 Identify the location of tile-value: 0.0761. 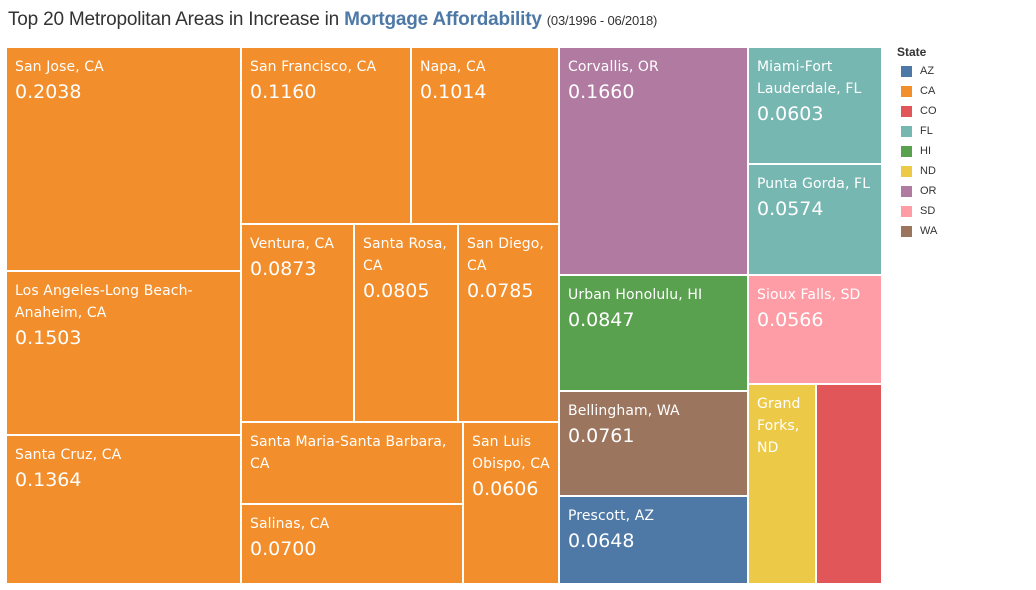
(601, 436).